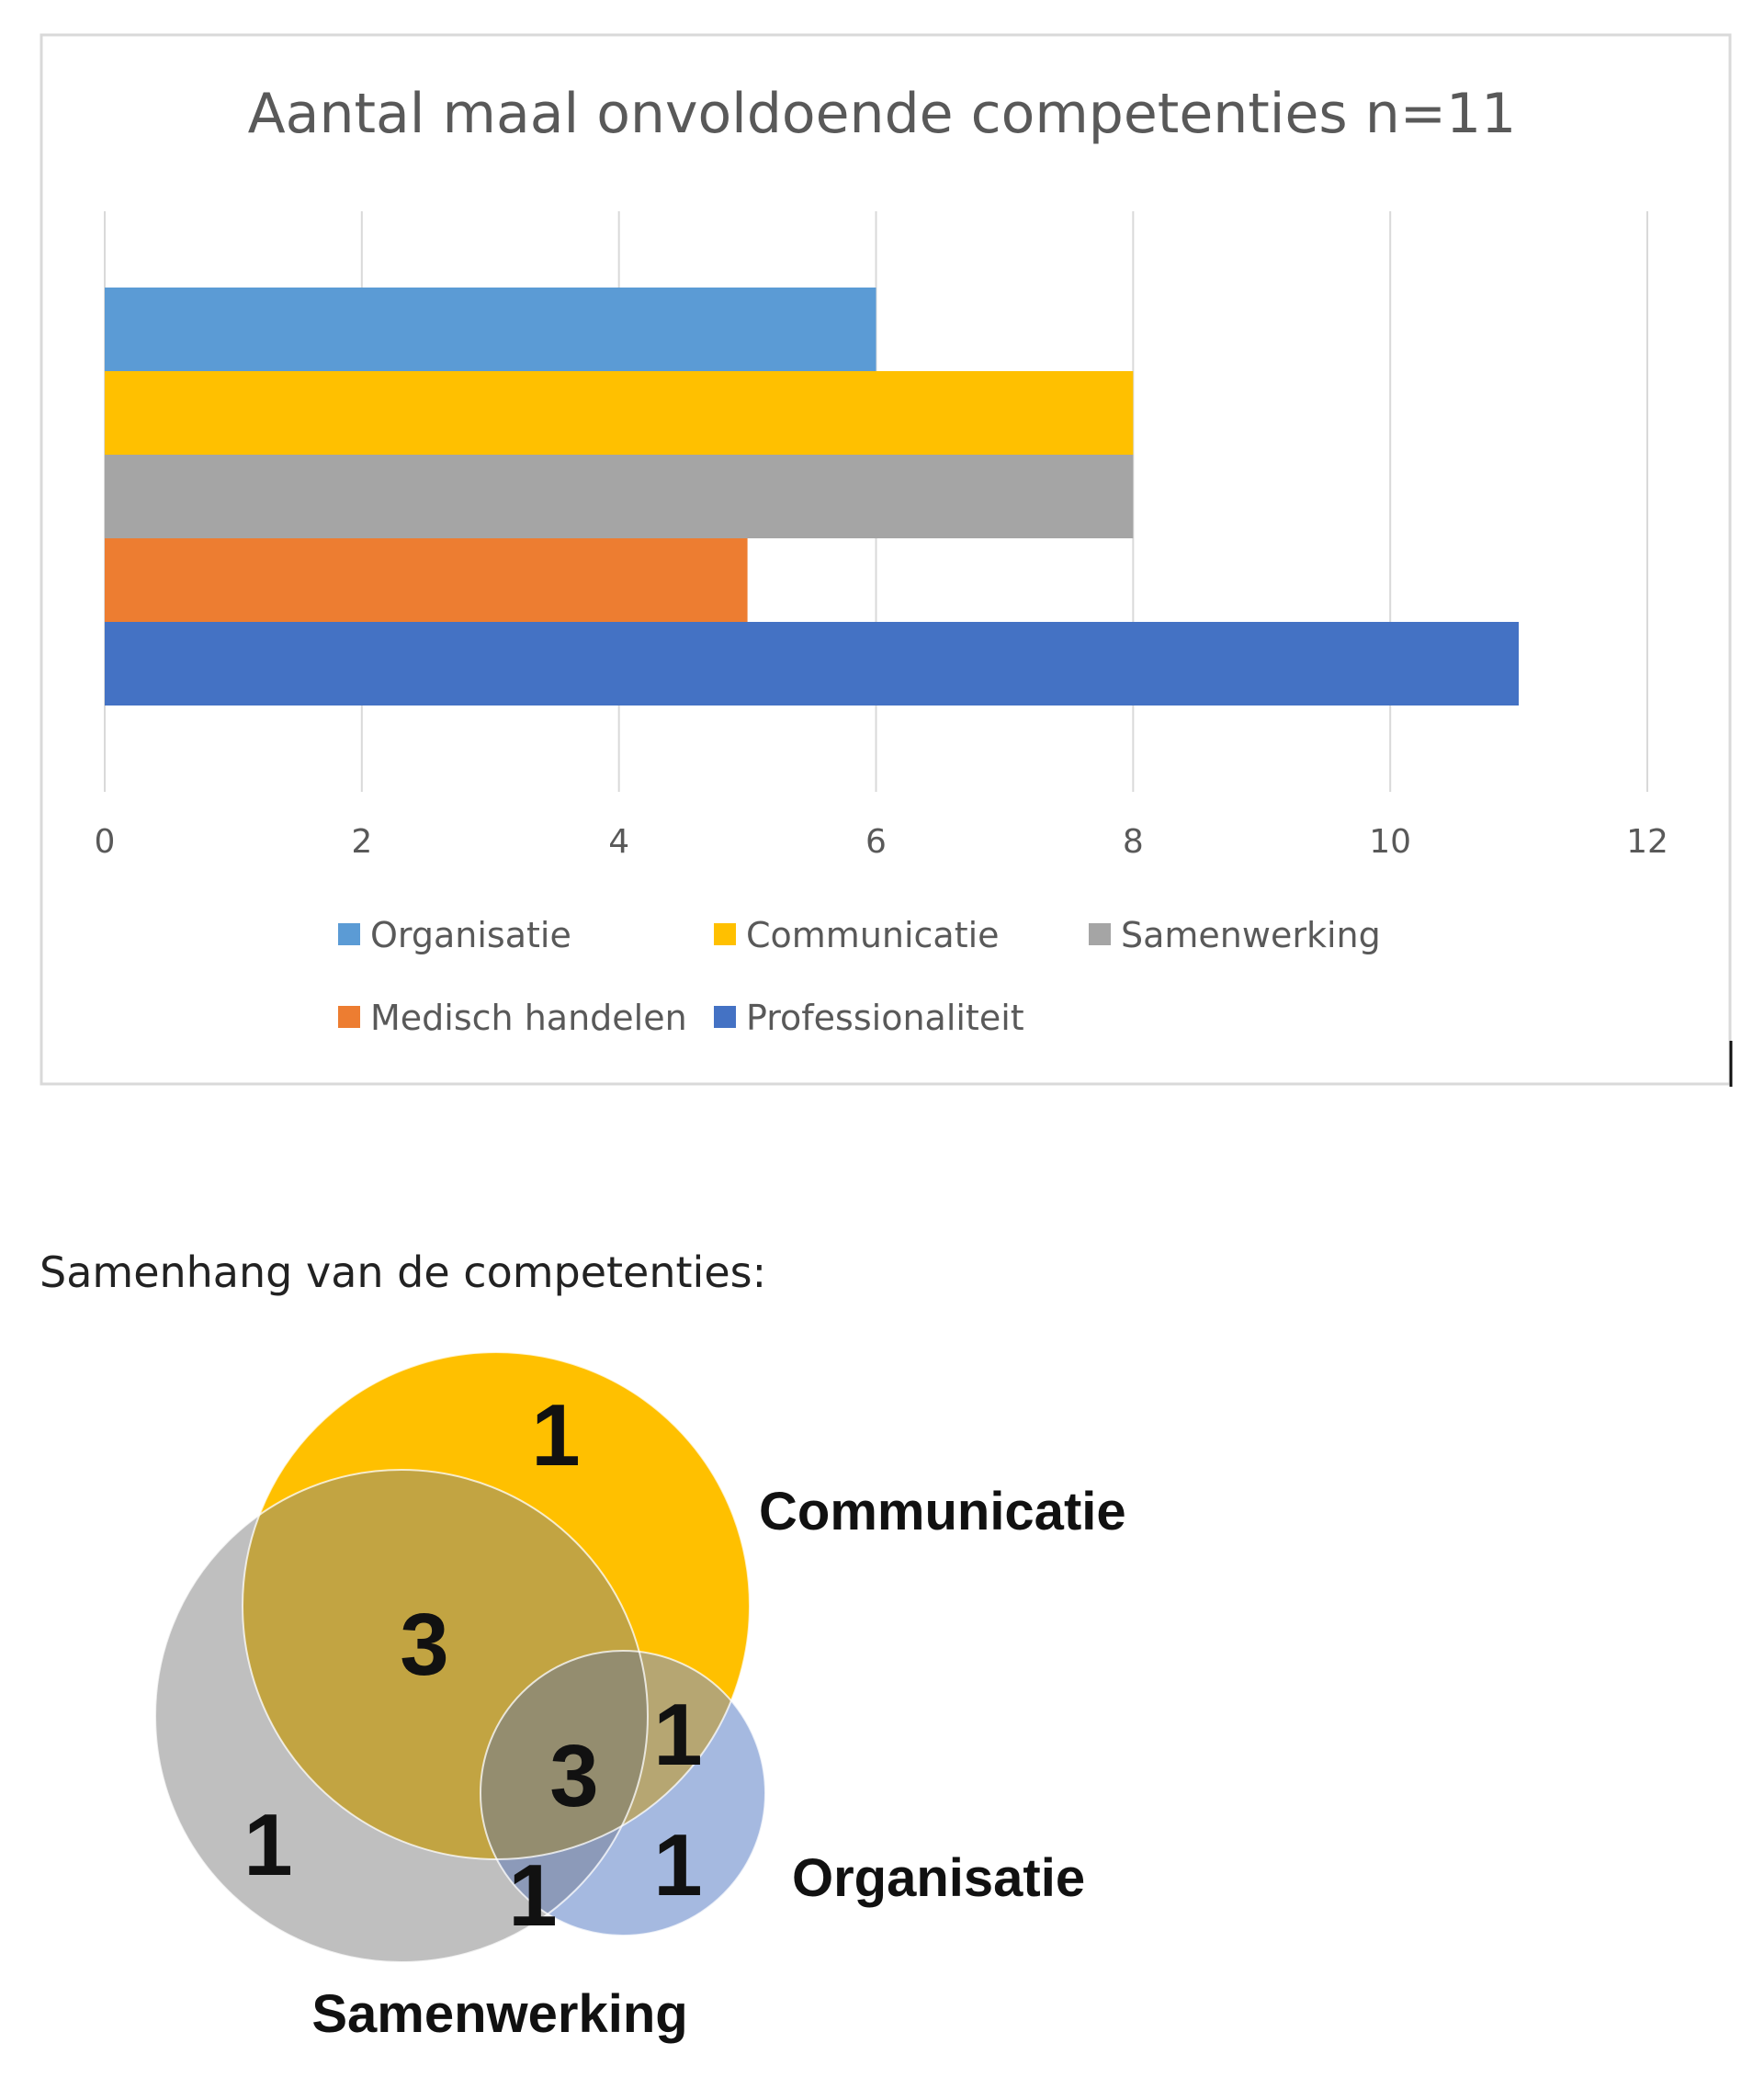  What do you see at coordinates (1133, 842) in the screenshot?
I see `x-tick-label: 8` at bounding box center [1133, 842].